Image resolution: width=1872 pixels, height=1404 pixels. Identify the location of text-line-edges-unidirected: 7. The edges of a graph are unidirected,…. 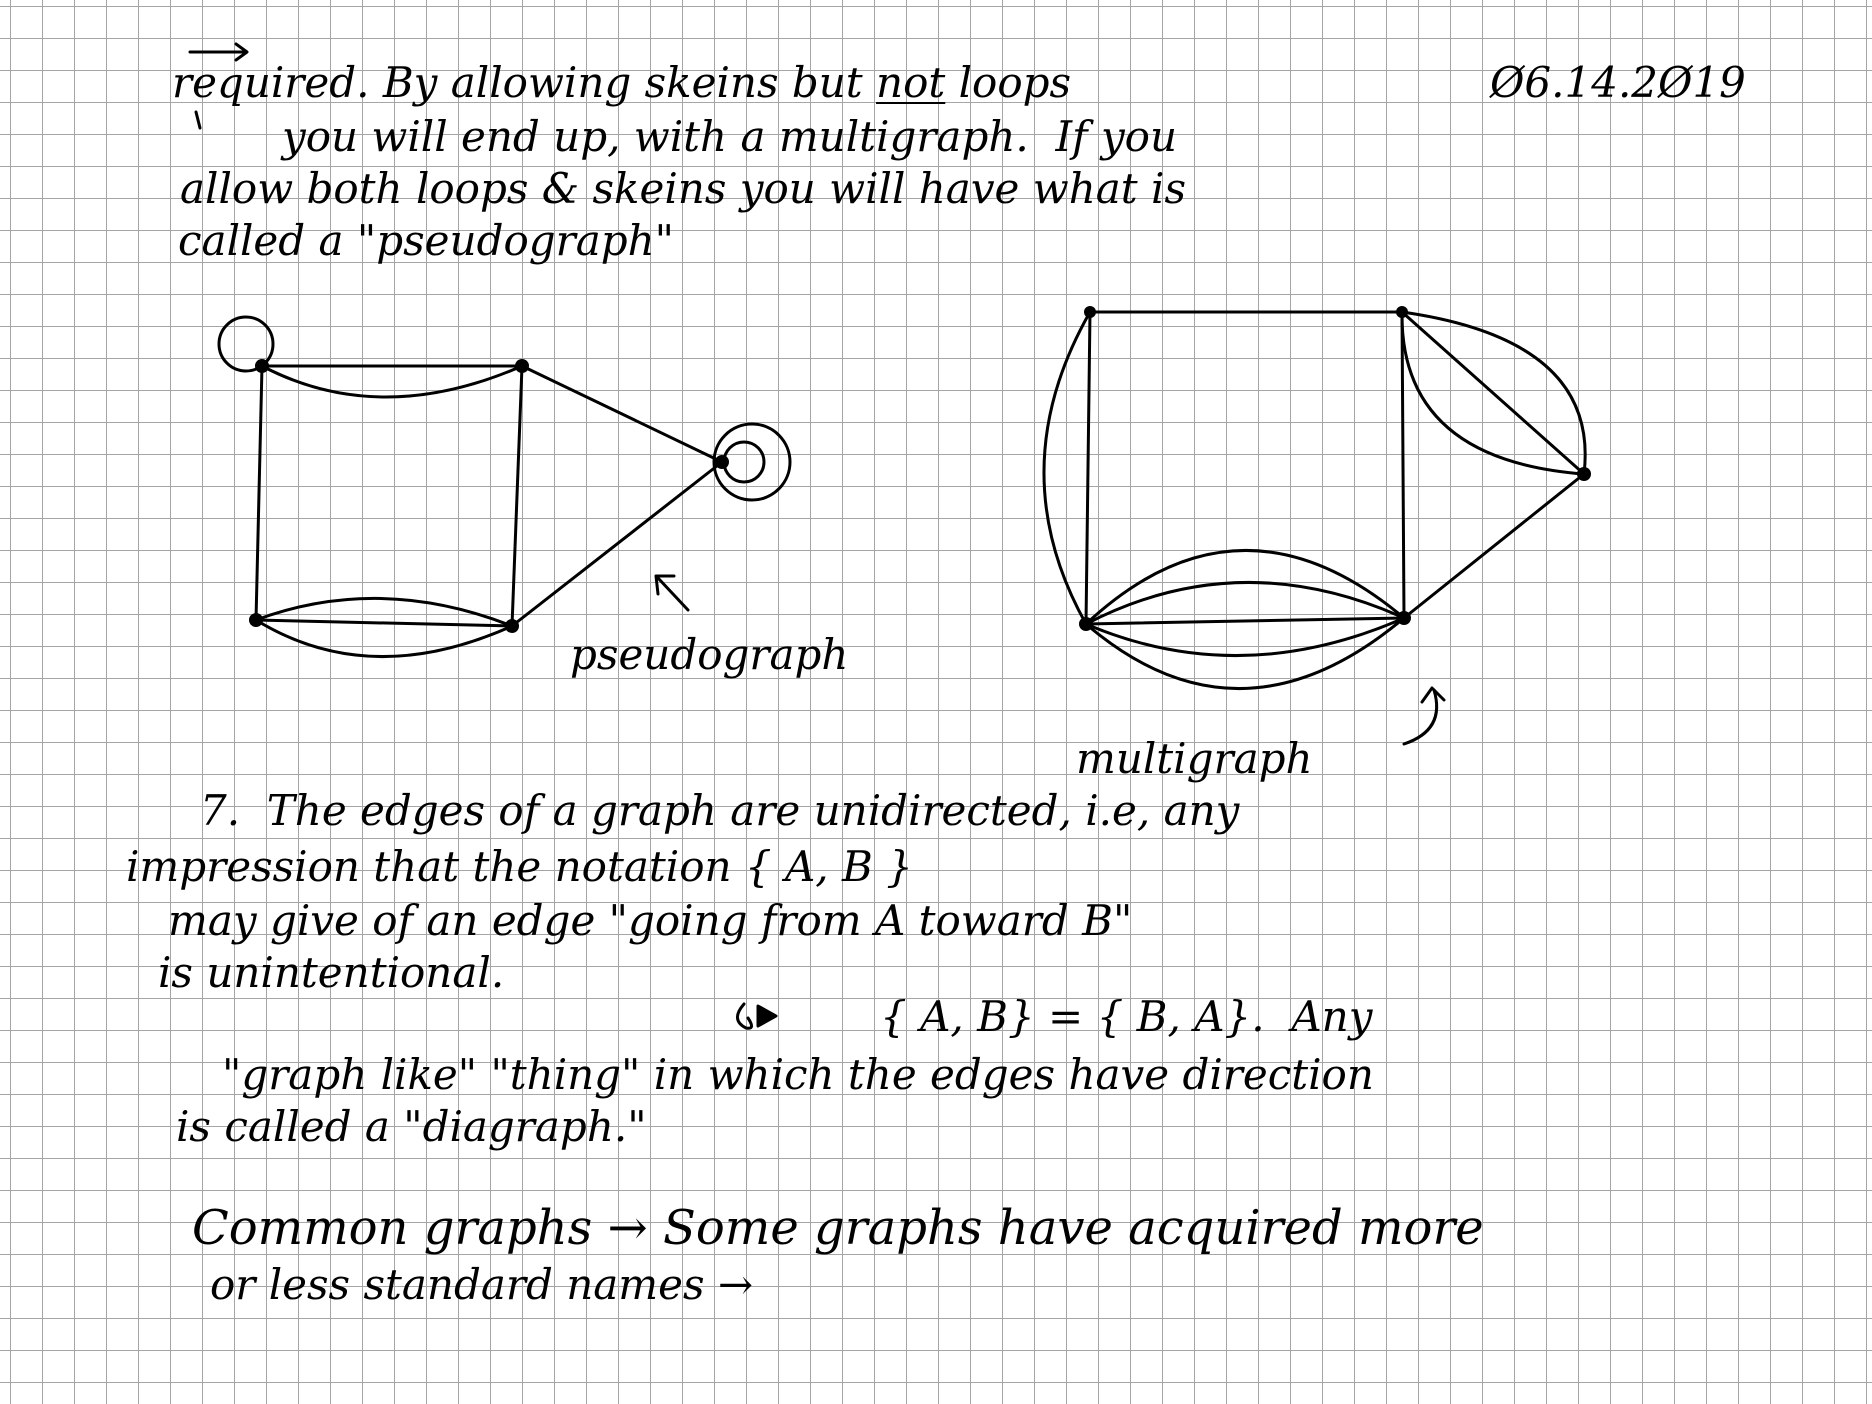
(720, 810).